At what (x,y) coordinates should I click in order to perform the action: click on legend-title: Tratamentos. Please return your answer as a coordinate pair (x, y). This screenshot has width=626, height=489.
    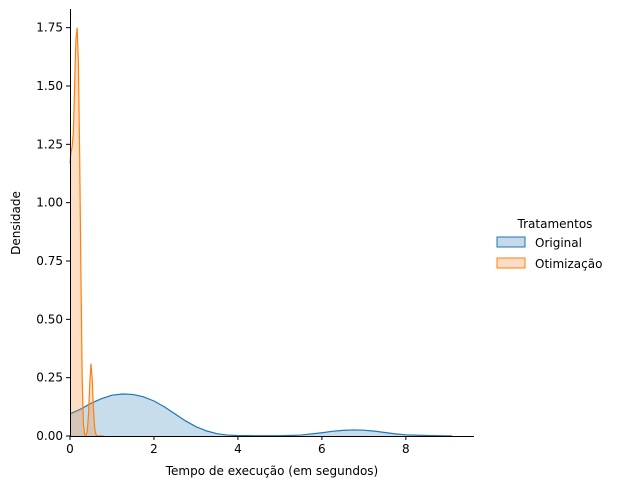
    Looking at the image, I should click on (555, 224).